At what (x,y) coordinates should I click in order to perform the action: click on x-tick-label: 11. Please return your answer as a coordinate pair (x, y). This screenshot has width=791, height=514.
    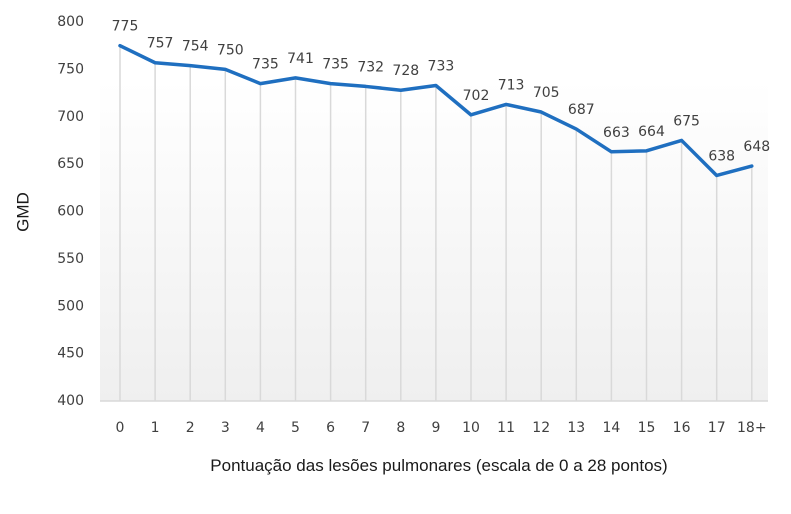
    Looking at the image, I should click on (506, 428).